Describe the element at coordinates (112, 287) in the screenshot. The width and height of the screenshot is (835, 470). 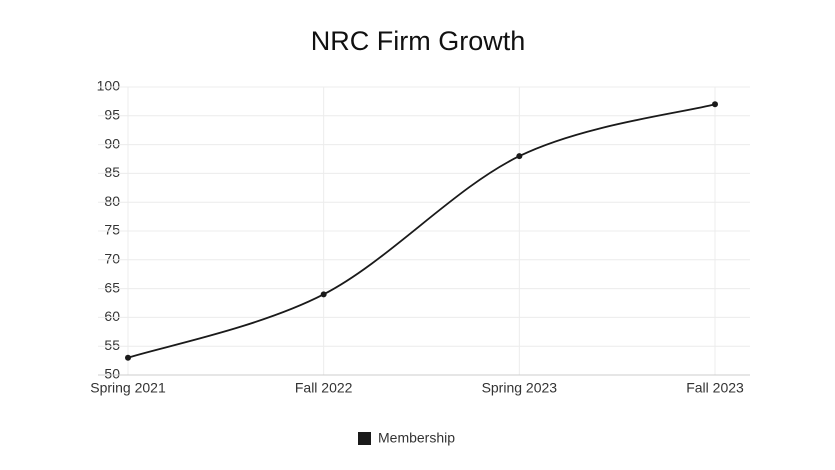
I see `y-tick-label: 65` at that location.